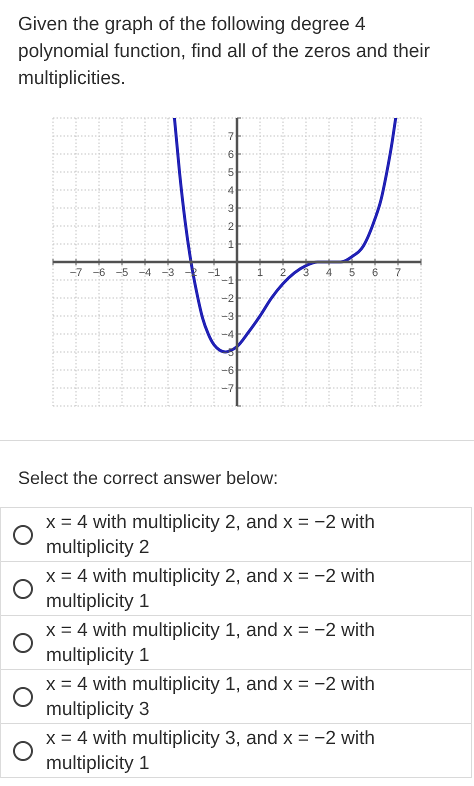  Describe the element at coordinates (260, 273) in the screenshot. I see `x-tick-label: 1` at that location.